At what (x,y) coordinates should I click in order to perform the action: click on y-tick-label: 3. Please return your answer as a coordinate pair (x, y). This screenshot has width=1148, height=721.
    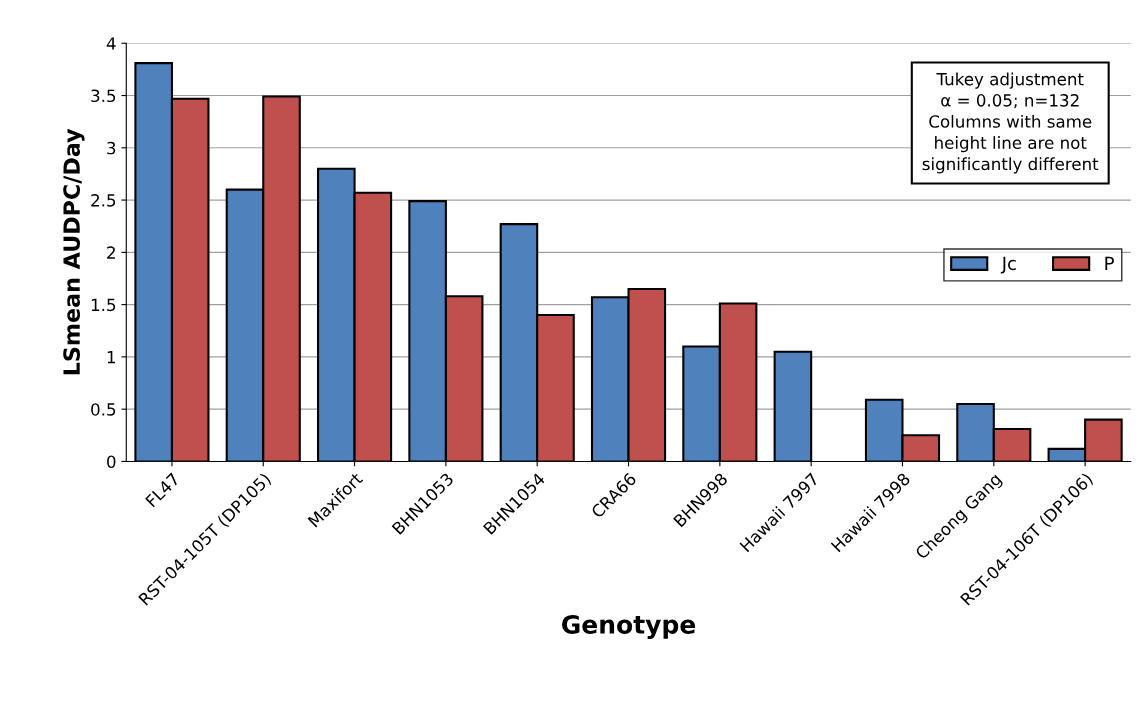
    Looking at the image, I should click on (111, 148).